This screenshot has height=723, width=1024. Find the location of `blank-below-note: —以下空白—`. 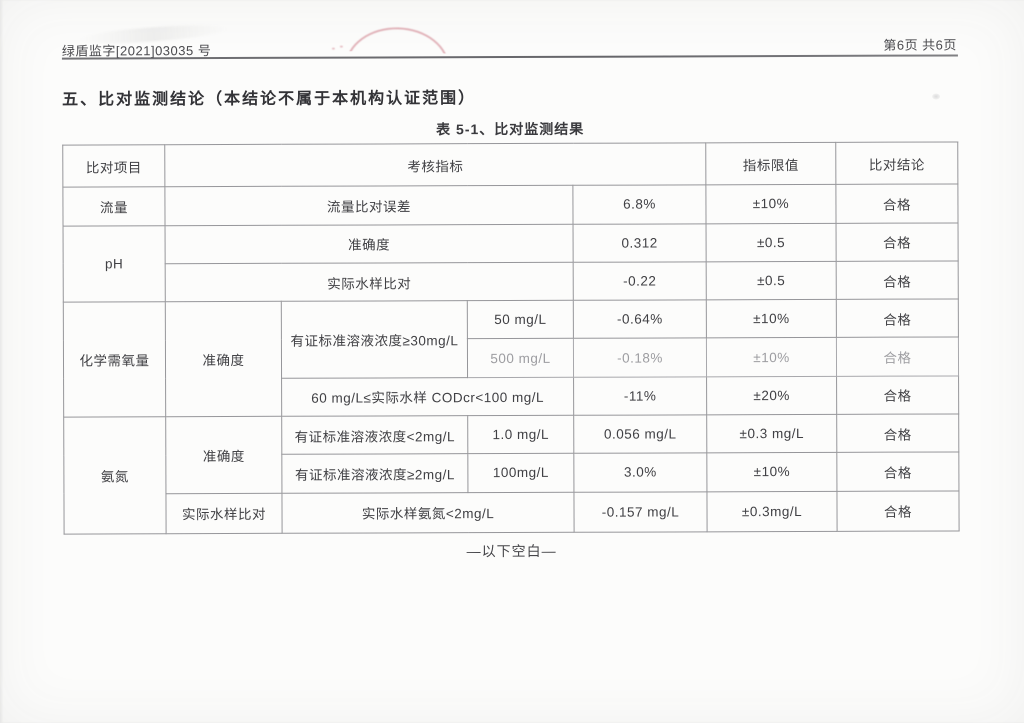

blank-below-note: —以下空白— is located at coordinates (511, 551).